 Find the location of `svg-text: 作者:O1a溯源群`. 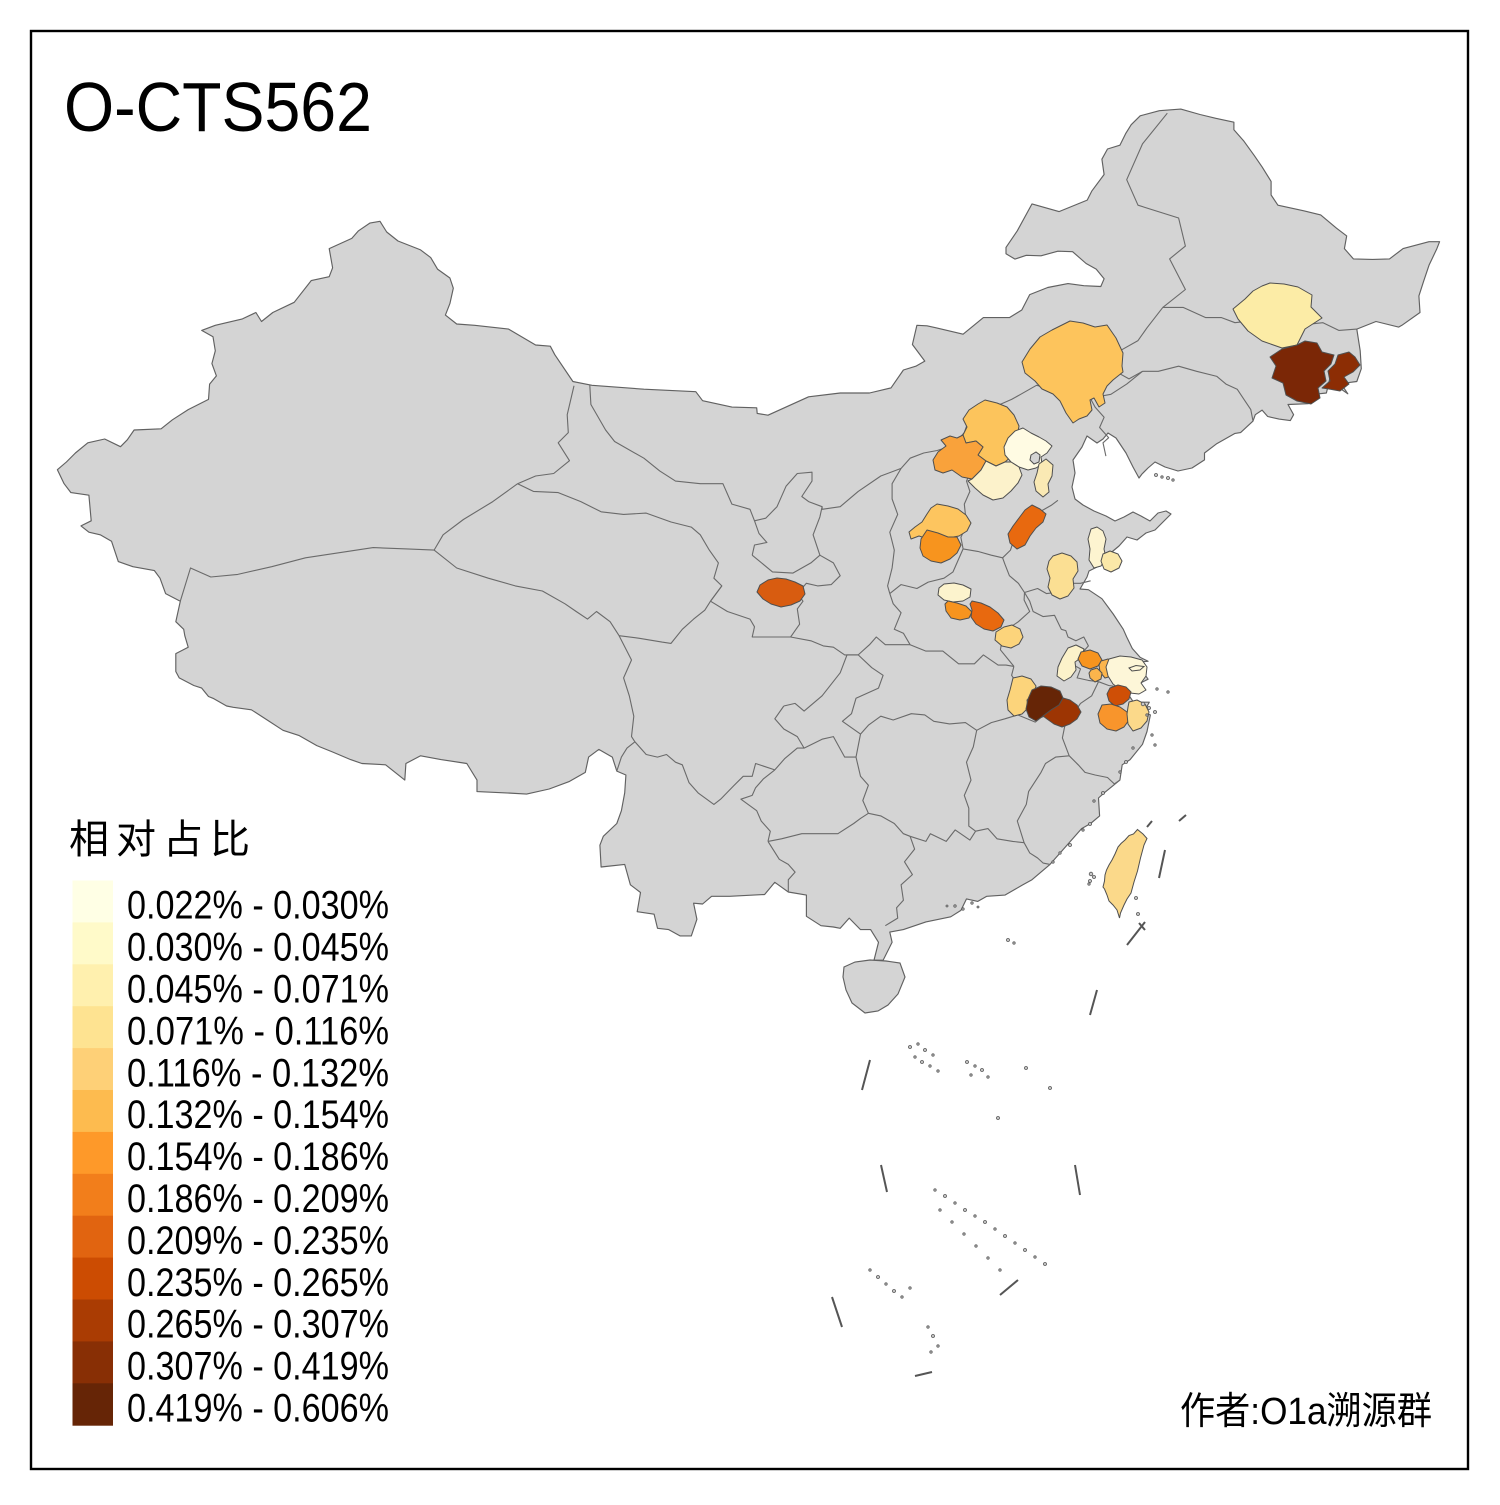

svg-text: 作者:O1a溯源群 is located at coordinates (1306, 1412).